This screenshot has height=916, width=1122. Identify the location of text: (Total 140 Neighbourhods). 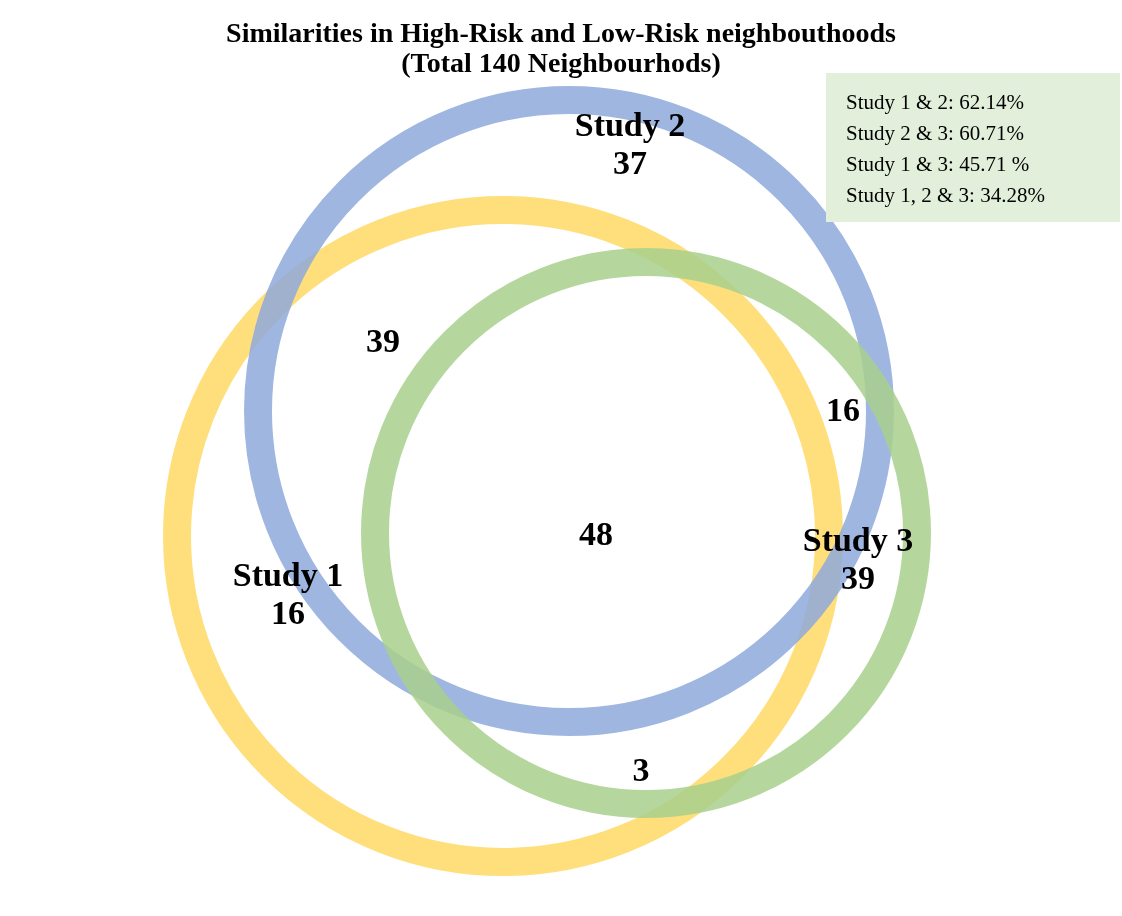
(561, 62).